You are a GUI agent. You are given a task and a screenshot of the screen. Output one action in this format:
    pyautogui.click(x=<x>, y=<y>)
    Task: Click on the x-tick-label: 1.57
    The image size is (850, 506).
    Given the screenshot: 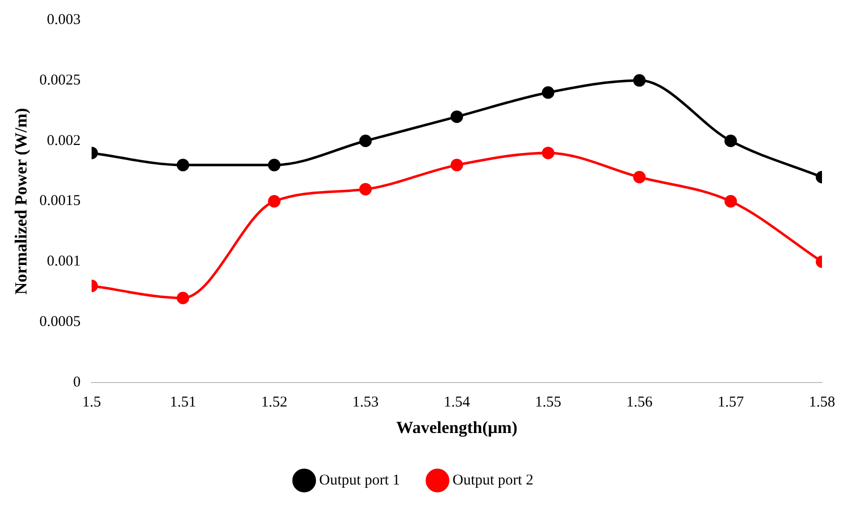 What is the action you would take?
    pyautogui.click(x=731, y=402)
    